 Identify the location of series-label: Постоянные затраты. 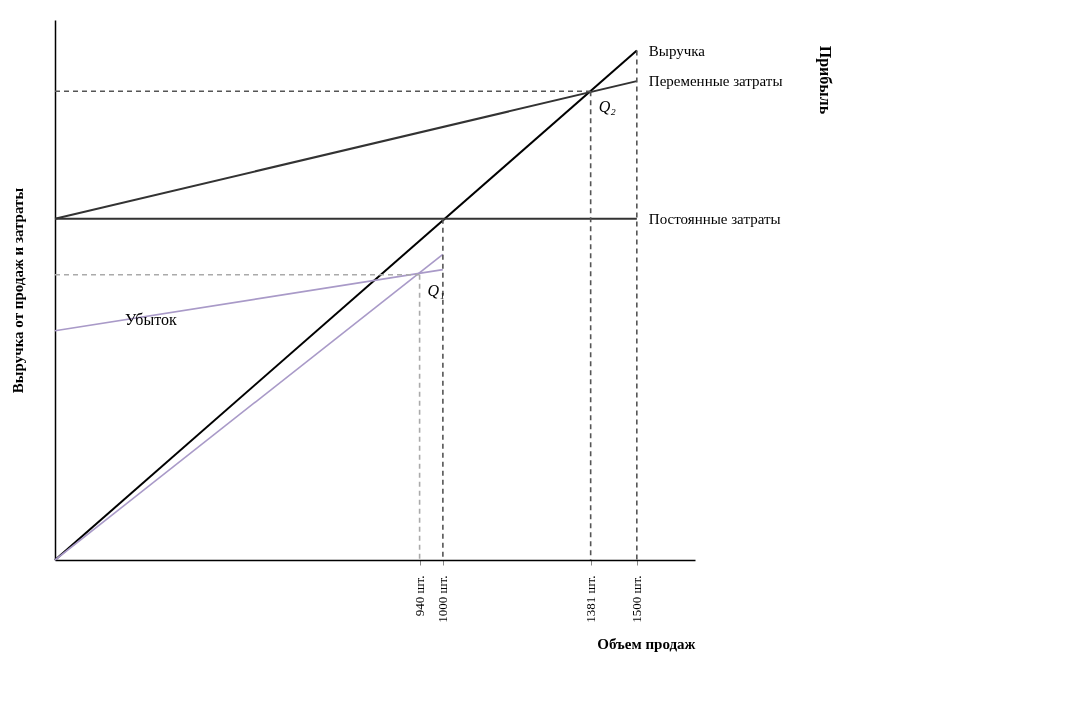
(714, 218).